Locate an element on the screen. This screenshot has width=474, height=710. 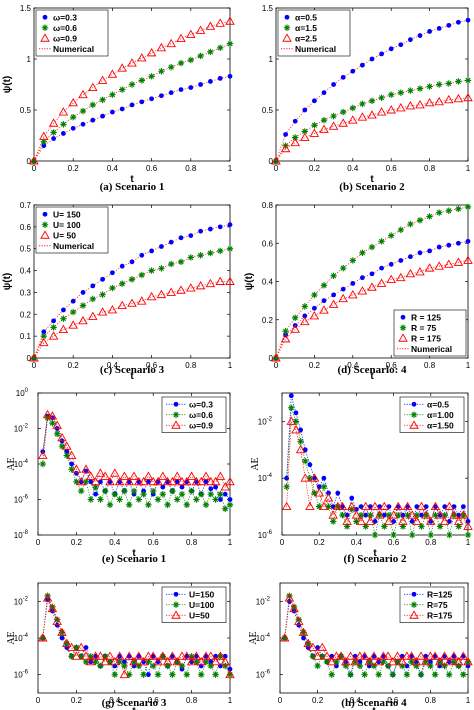
x-tick-label: 0.8 is located at coordinates (431, 542).